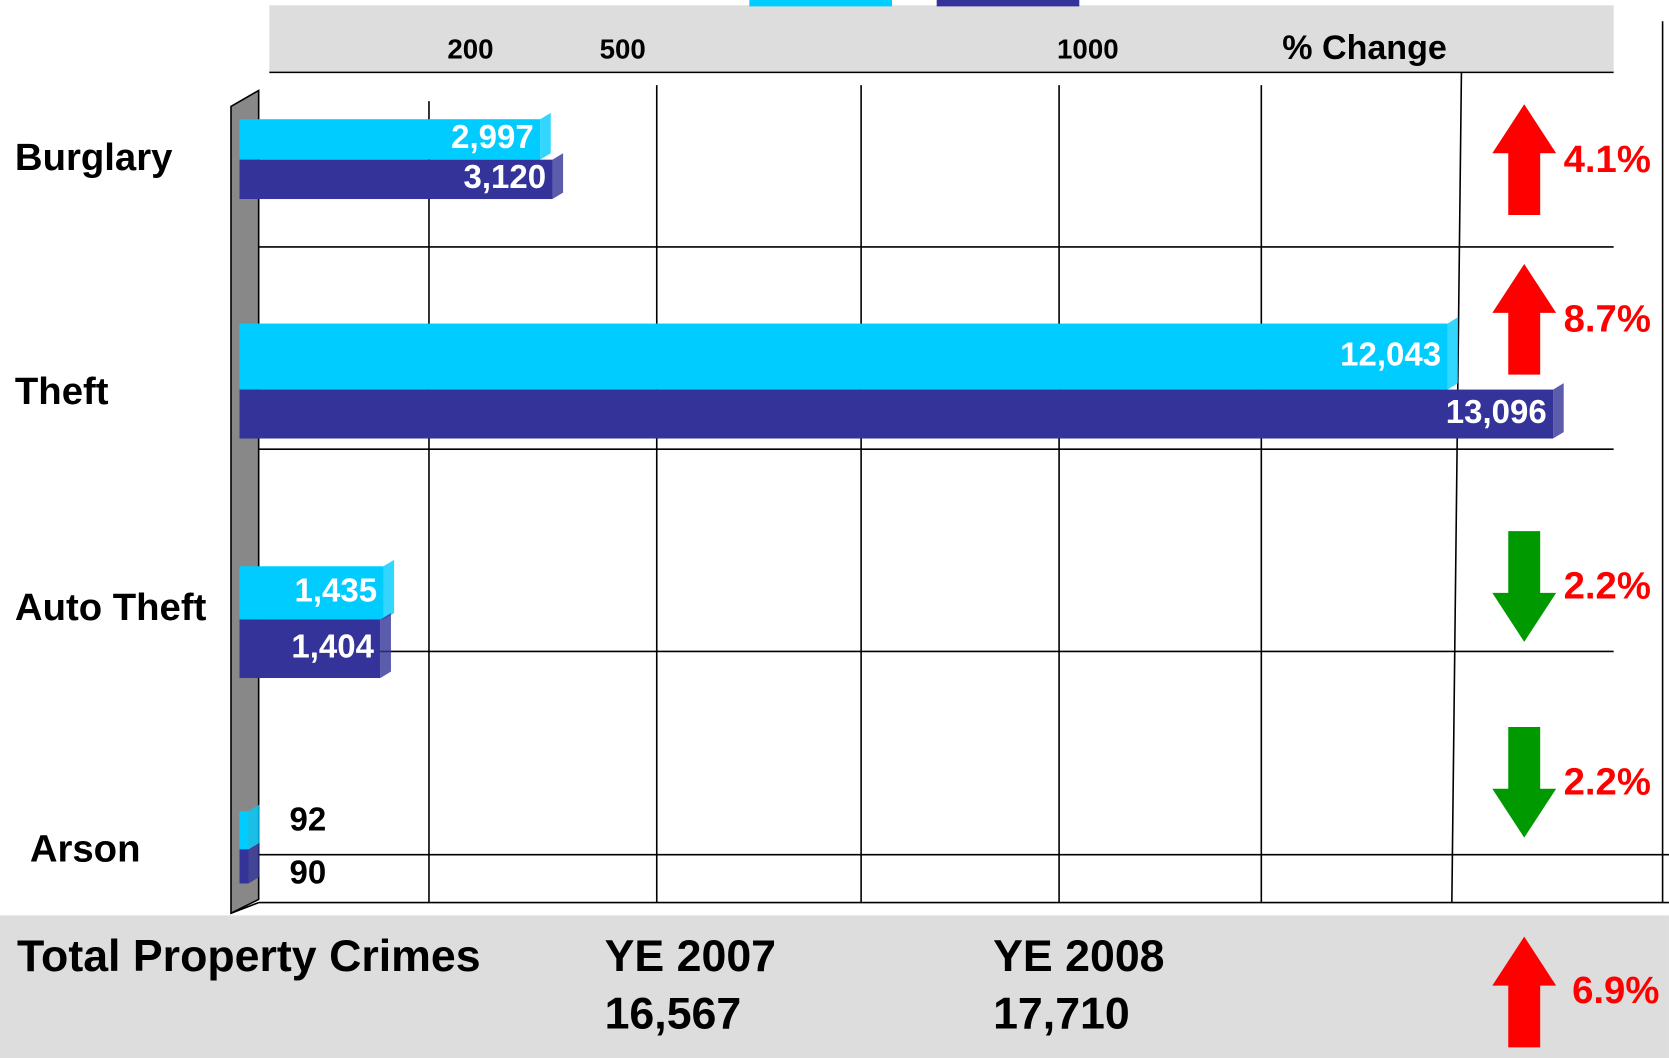 This screenshot has width=1669, height=1058. I want to click on series-total: 17,710, so click(1061, 1013).